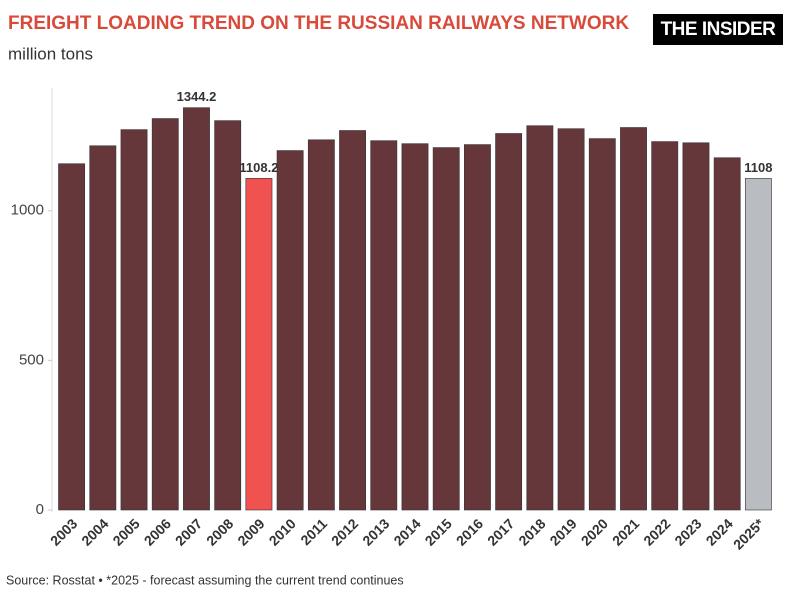  I want to click on x-tick-label: 2018, so click(531, 531).